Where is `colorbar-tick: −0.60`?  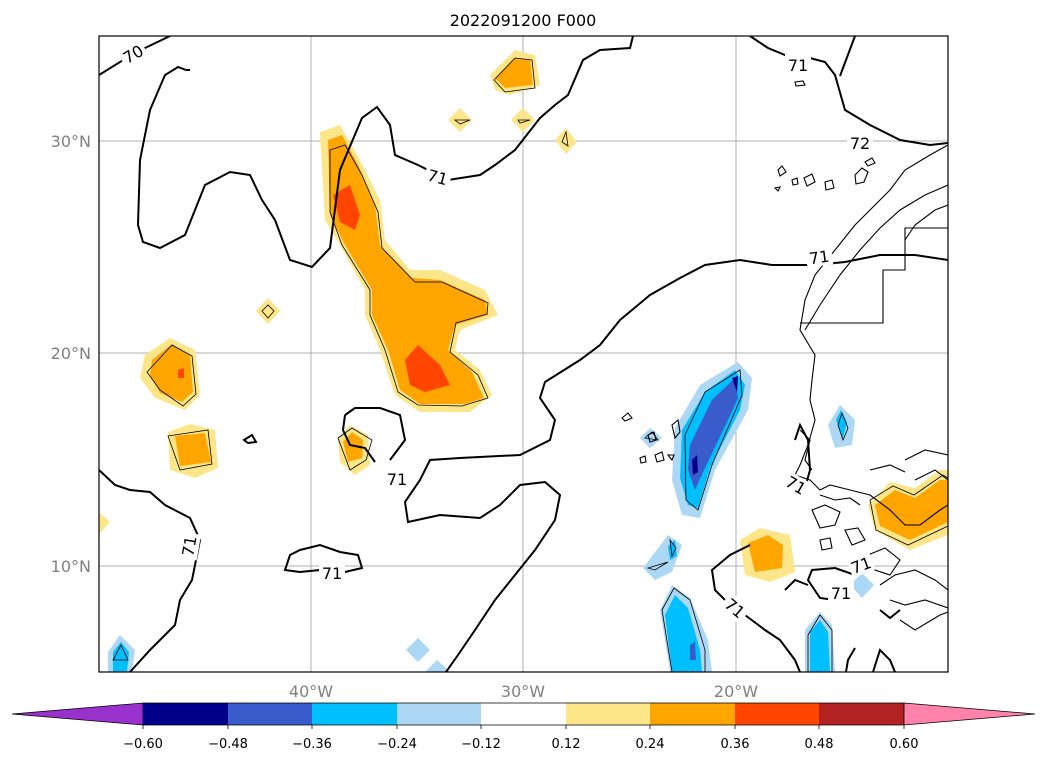
colorbar-tick: −0.60 is located at coordinates (143, 744).